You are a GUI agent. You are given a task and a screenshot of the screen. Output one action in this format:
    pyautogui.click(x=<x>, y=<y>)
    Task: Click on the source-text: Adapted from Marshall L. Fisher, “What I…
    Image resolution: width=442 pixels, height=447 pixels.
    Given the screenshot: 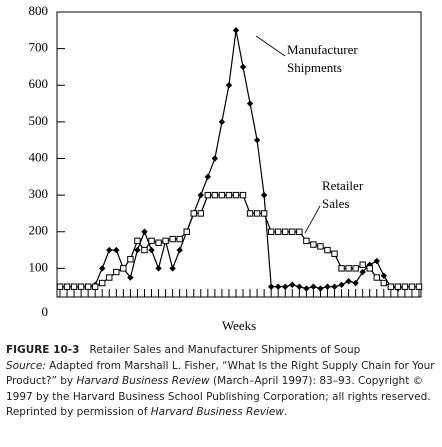 What is the action you would take?
    pyautogui.click(x=220, y=373)
    